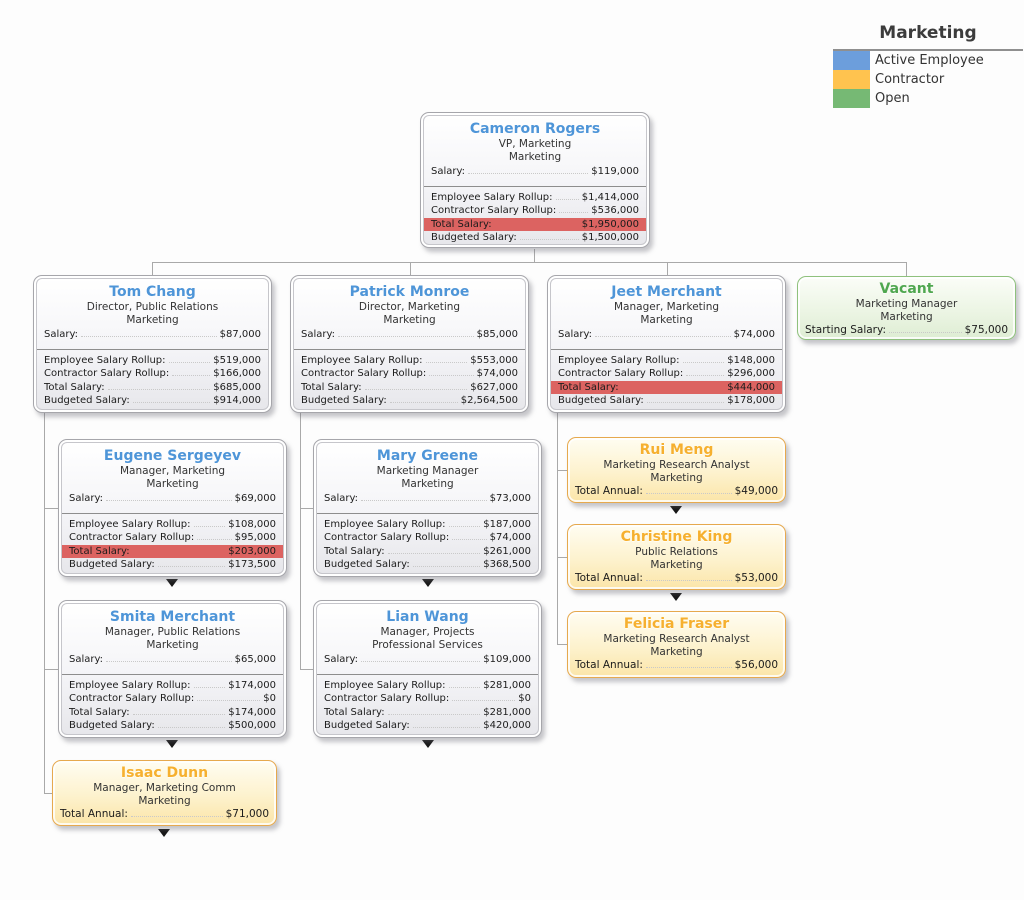  What do you see at coordinates (172, 698) in the screenshot?
I see `rollup-row: Contractor Salary Rollup: $0` at bounding box center [172, 698].